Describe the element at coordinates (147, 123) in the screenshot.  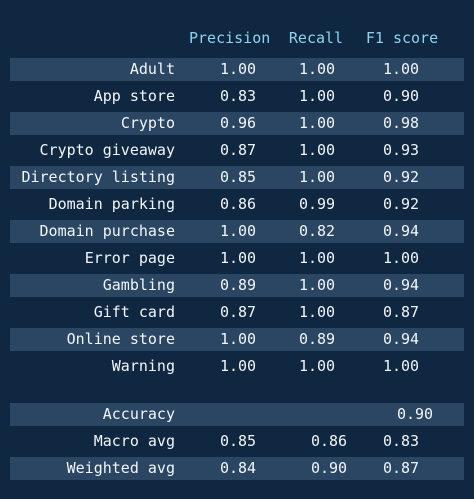
I see `row-label: Crypto` at that location.